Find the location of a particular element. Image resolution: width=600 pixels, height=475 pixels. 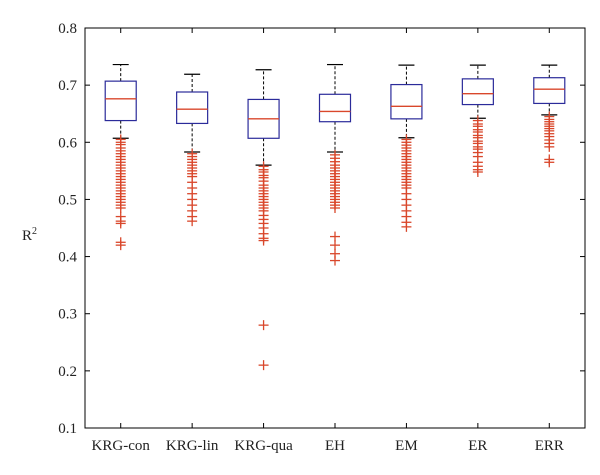

y-tick-label: 0.2 is located at coordinates (67, 372).